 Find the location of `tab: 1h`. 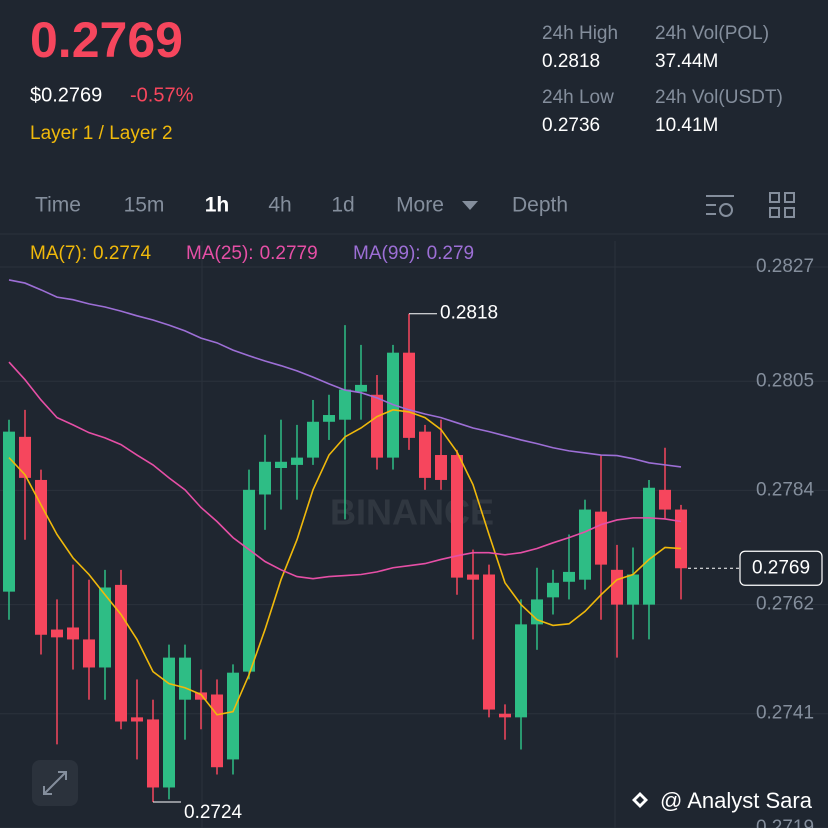

tab: 1h is located at coordinates (217, 205).